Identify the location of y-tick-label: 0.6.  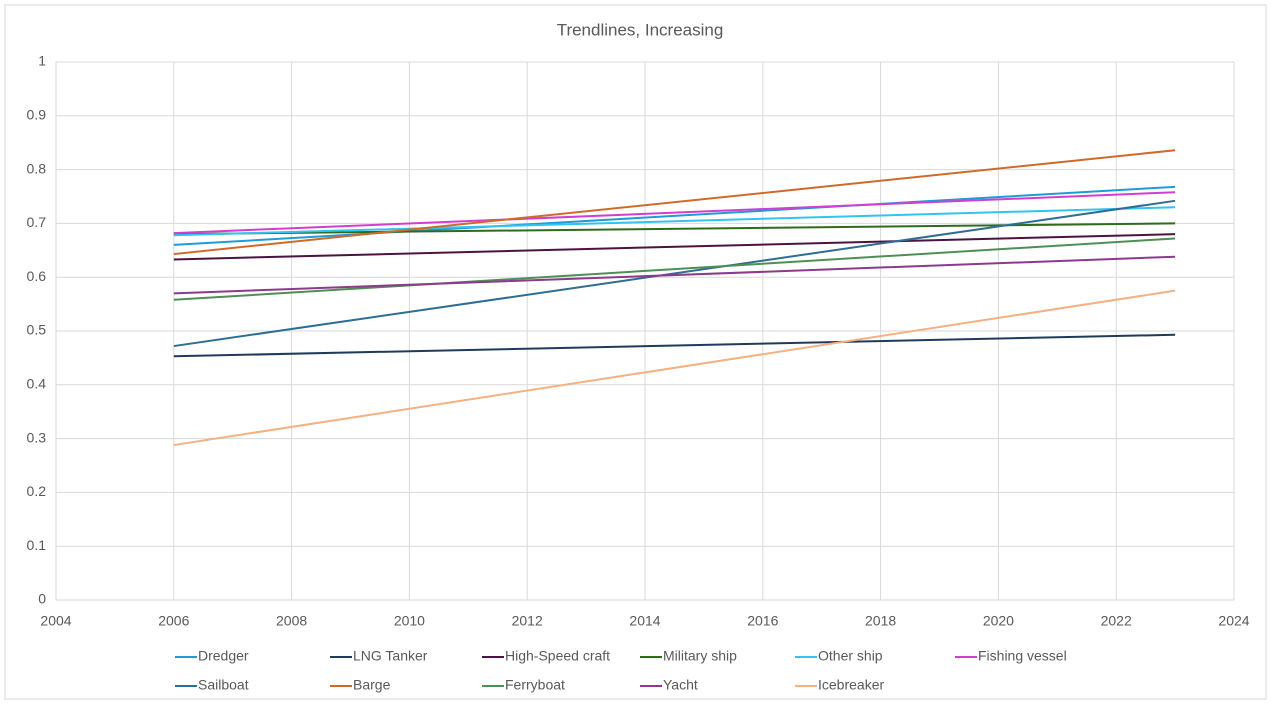
(37, 276).